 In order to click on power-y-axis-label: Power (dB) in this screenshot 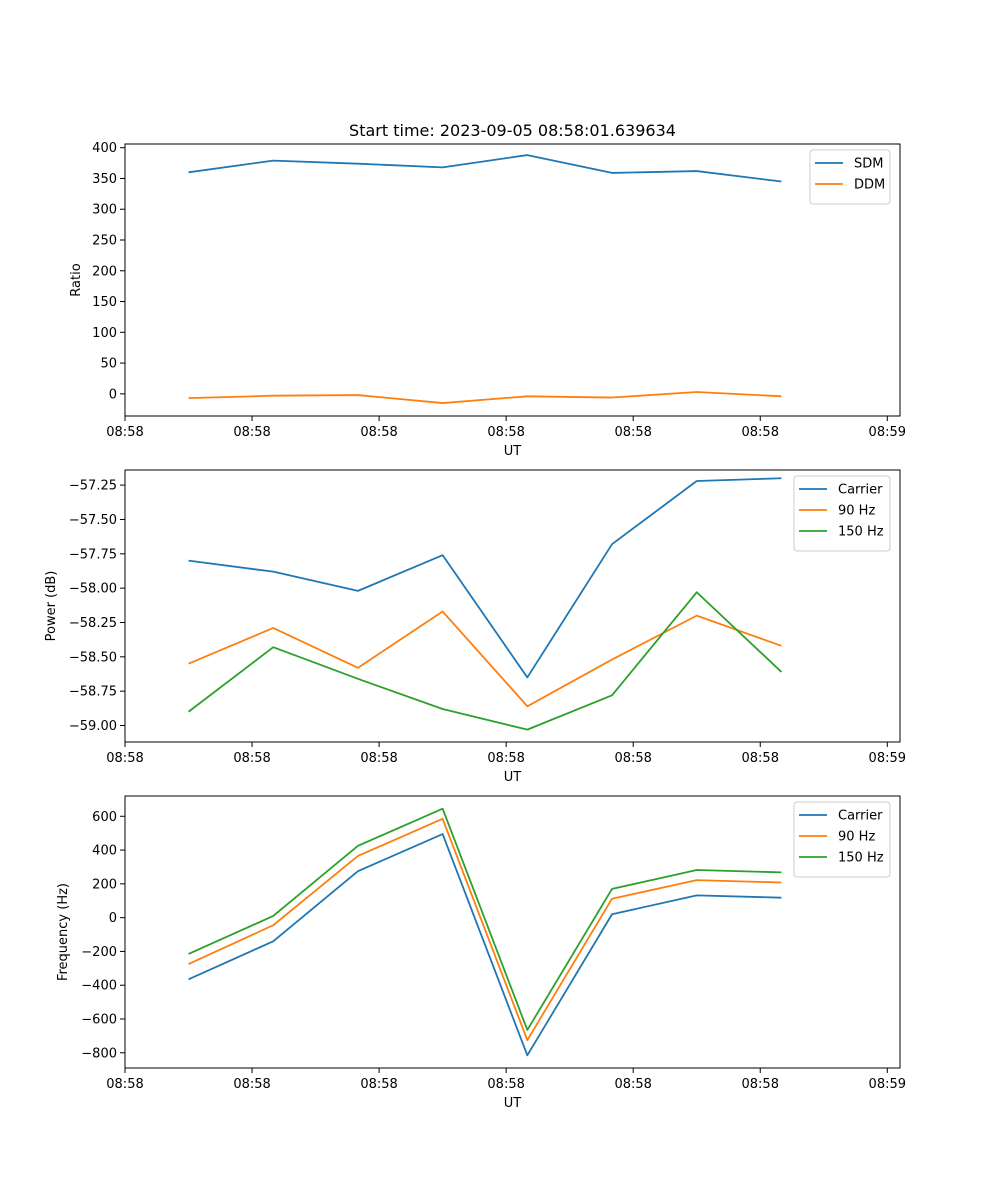, I will do `click(51, 606)`.